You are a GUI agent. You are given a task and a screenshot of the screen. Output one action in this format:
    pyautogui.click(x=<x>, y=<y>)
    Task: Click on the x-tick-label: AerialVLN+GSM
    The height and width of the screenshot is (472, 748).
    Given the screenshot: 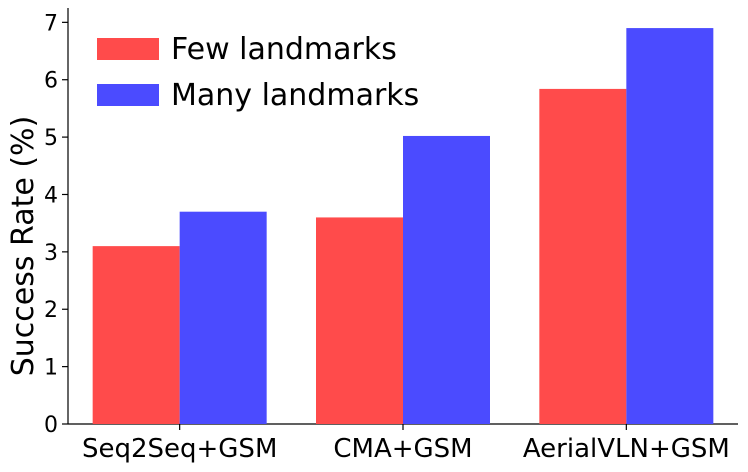 What is the action you would take?
    pyautogui.click(x=626, y=449)
    